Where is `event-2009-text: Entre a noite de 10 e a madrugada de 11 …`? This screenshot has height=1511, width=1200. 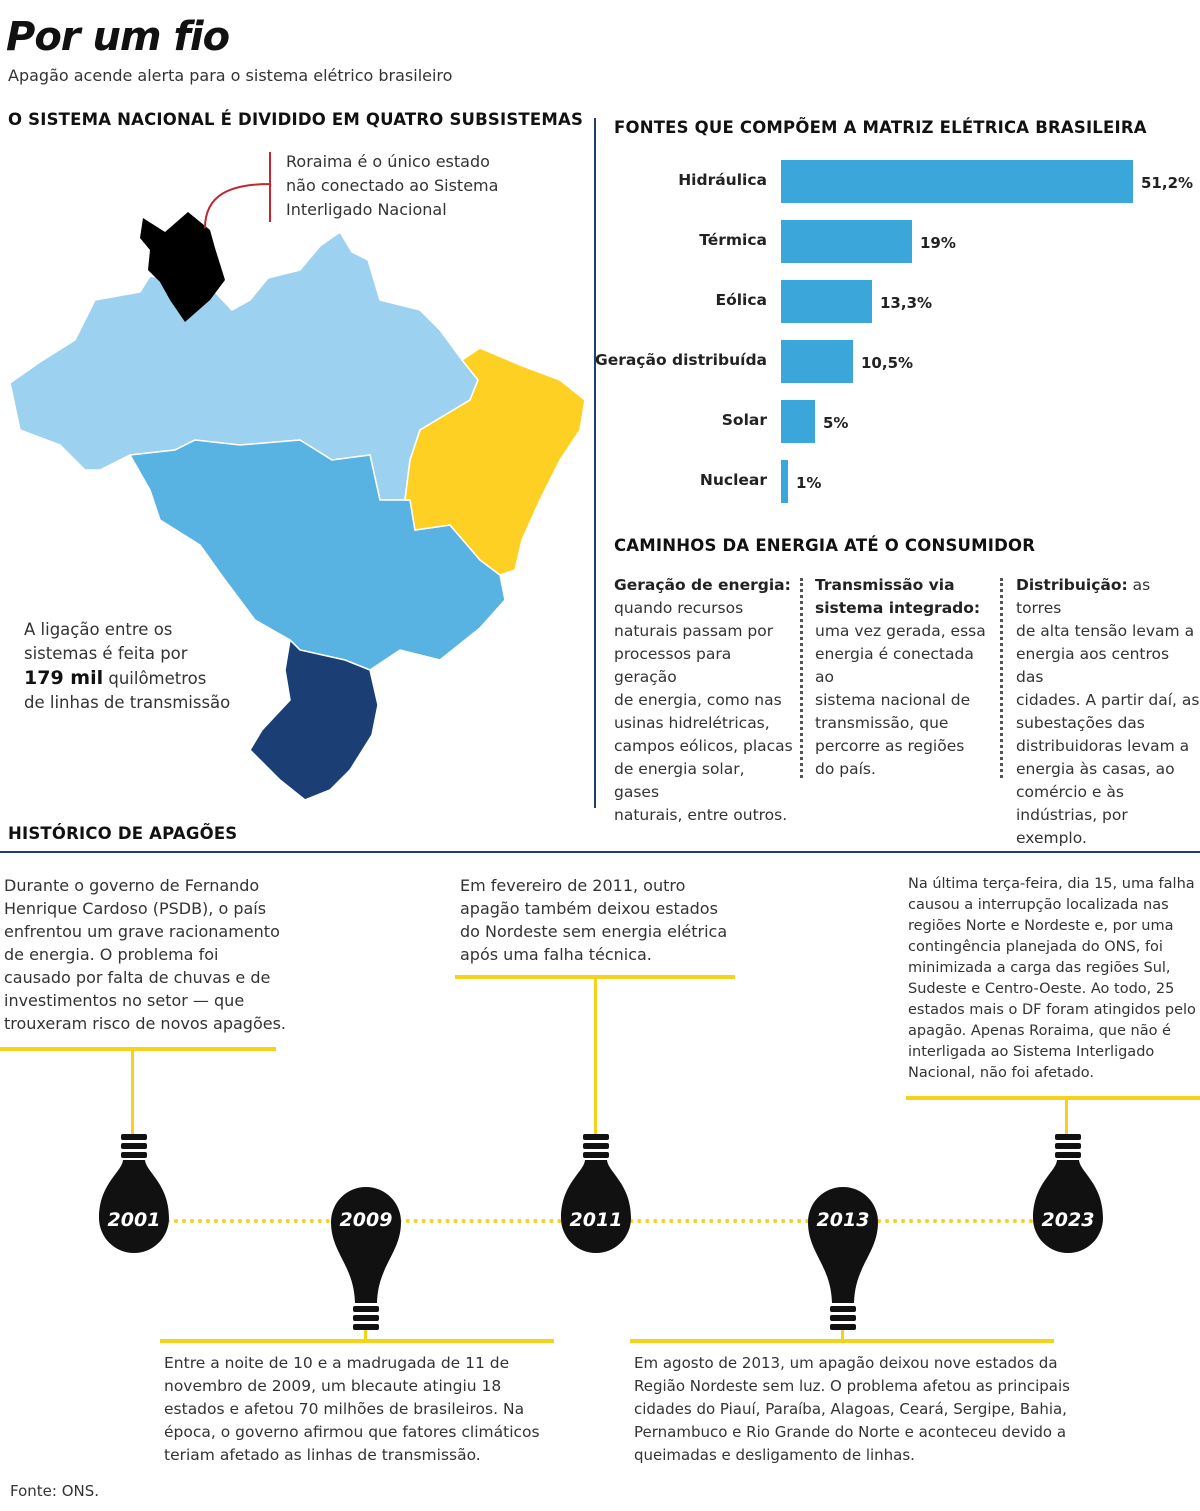 event-2009-text: Entre a noite de 10 e a madrugada de 11 … is located at coordinates (352, 1409).